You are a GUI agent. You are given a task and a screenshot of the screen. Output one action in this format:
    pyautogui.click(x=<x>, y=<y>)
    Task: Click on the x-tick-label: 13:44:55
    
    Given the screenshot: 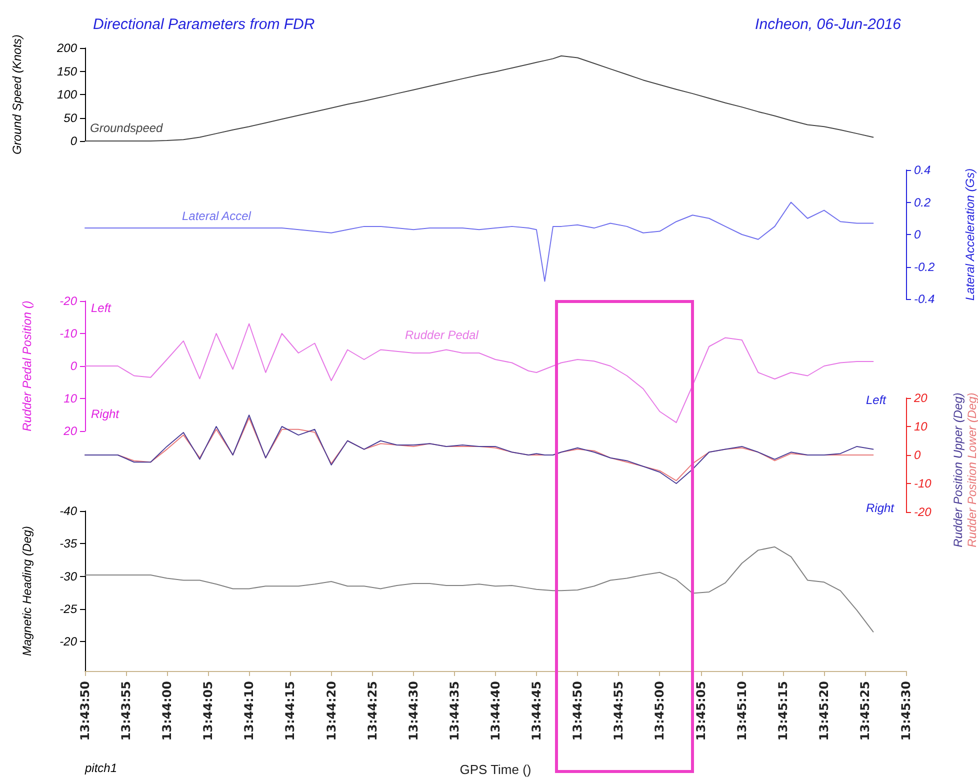 What is the action you would take?
    pyautogui.click(x=619, y=711)
    